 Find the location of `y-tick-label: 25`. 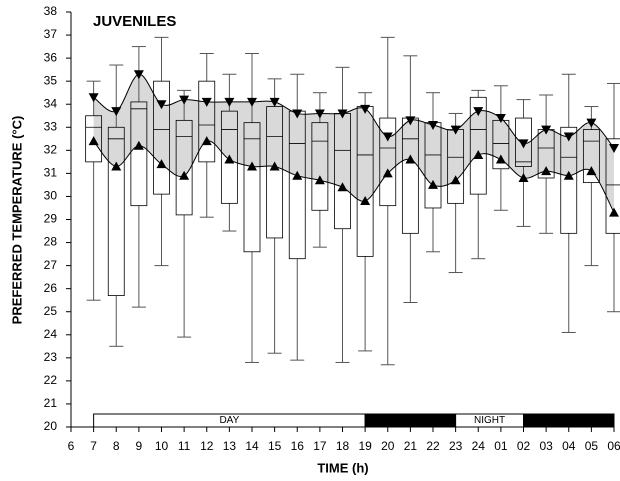

y-tick-label: 25 is located at coordinates (51, 311).